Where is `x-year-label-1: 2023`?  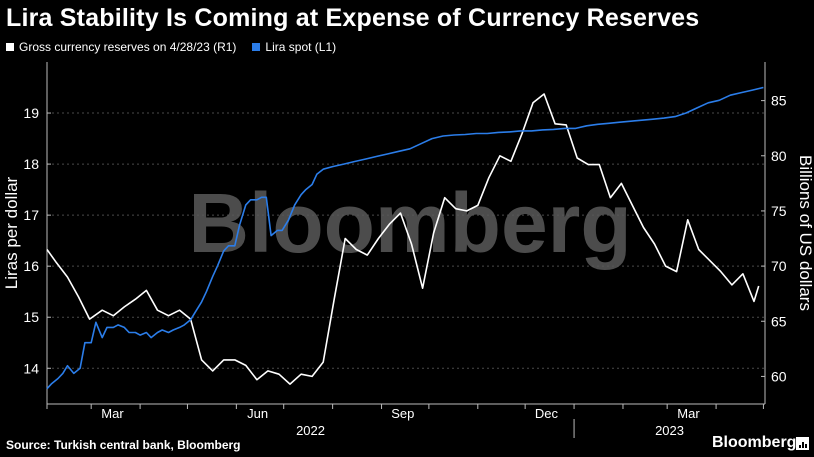
x-year-label-1: 2023 is located at coordinates (669, 430).